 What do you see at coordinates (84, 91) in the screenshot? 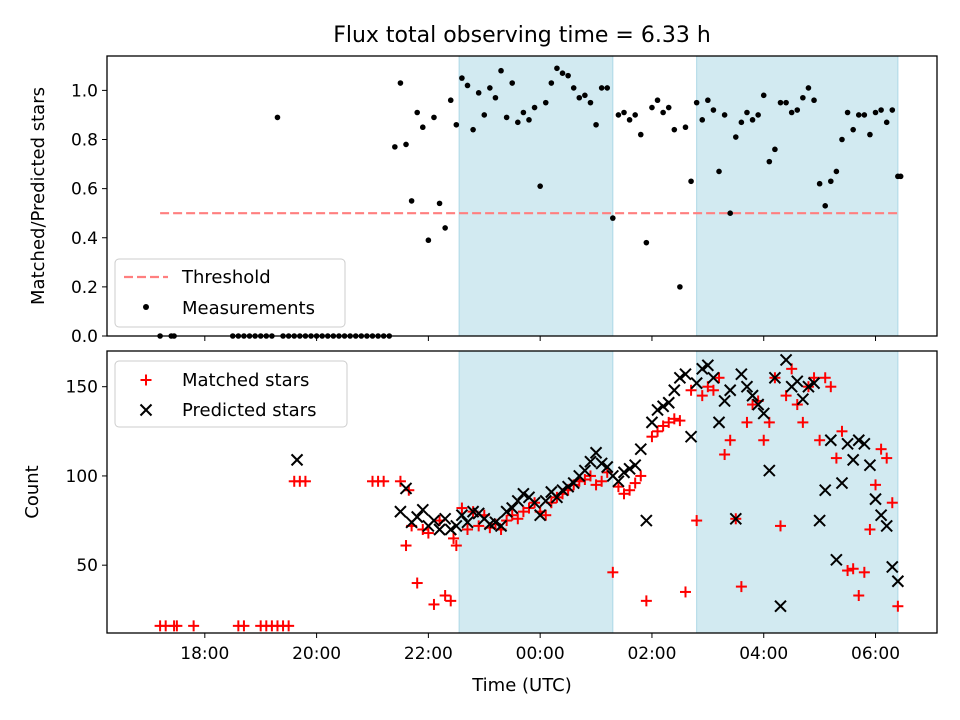
I see `y-tick-label: 1.0` at bounding box center [84, 91].